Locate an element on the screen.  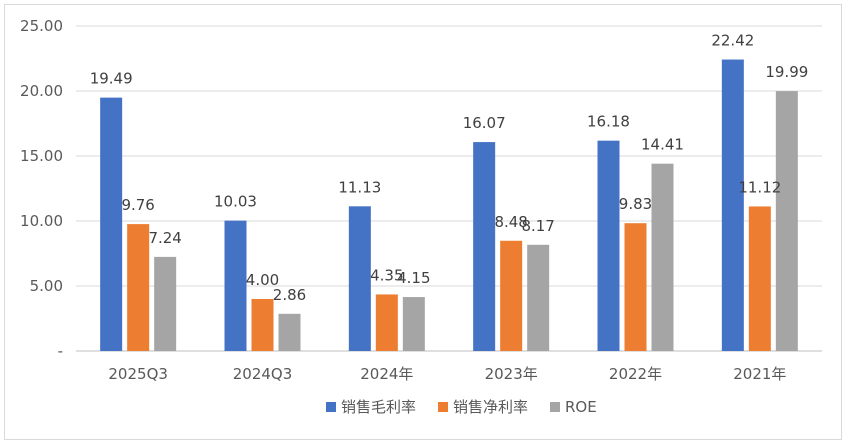
x-axis-category-labels: 2025Q3 2024Q3 2024年 2023年 2022年 2021年 is located at coordinates (447, 374).